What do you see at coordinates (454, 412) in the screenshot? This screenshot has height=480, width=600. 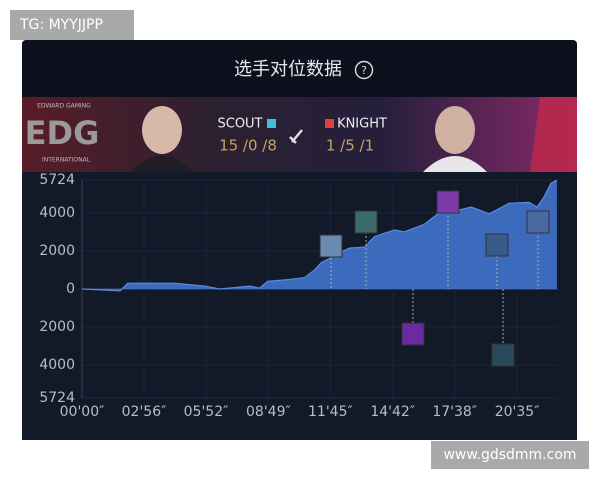 I see `x-tick-label: 17'38″` at bounding box center [454, 412].